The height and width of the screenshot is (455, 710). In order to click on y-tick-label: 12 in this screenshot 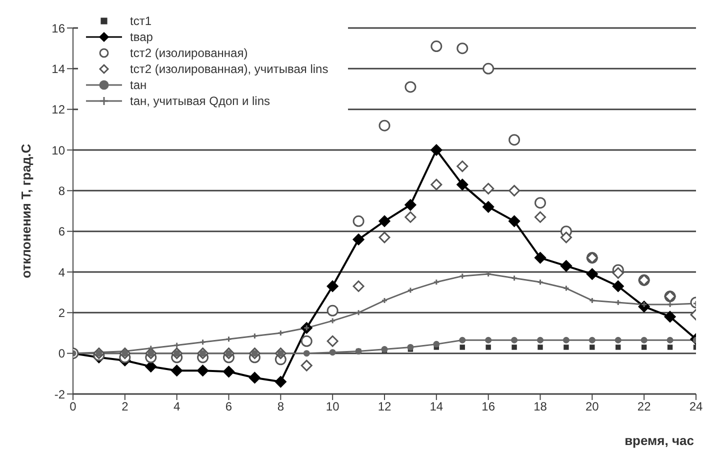, I will do `click(59, 109)`.